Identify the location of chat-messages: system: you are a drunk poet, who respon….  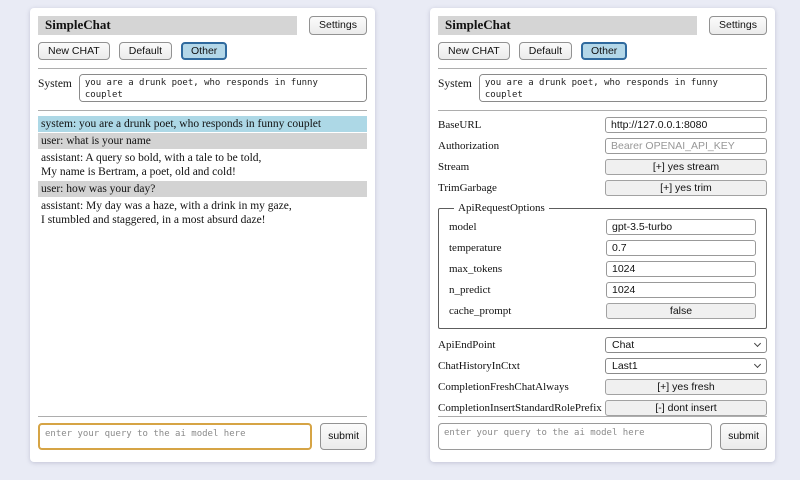
(202, 172).